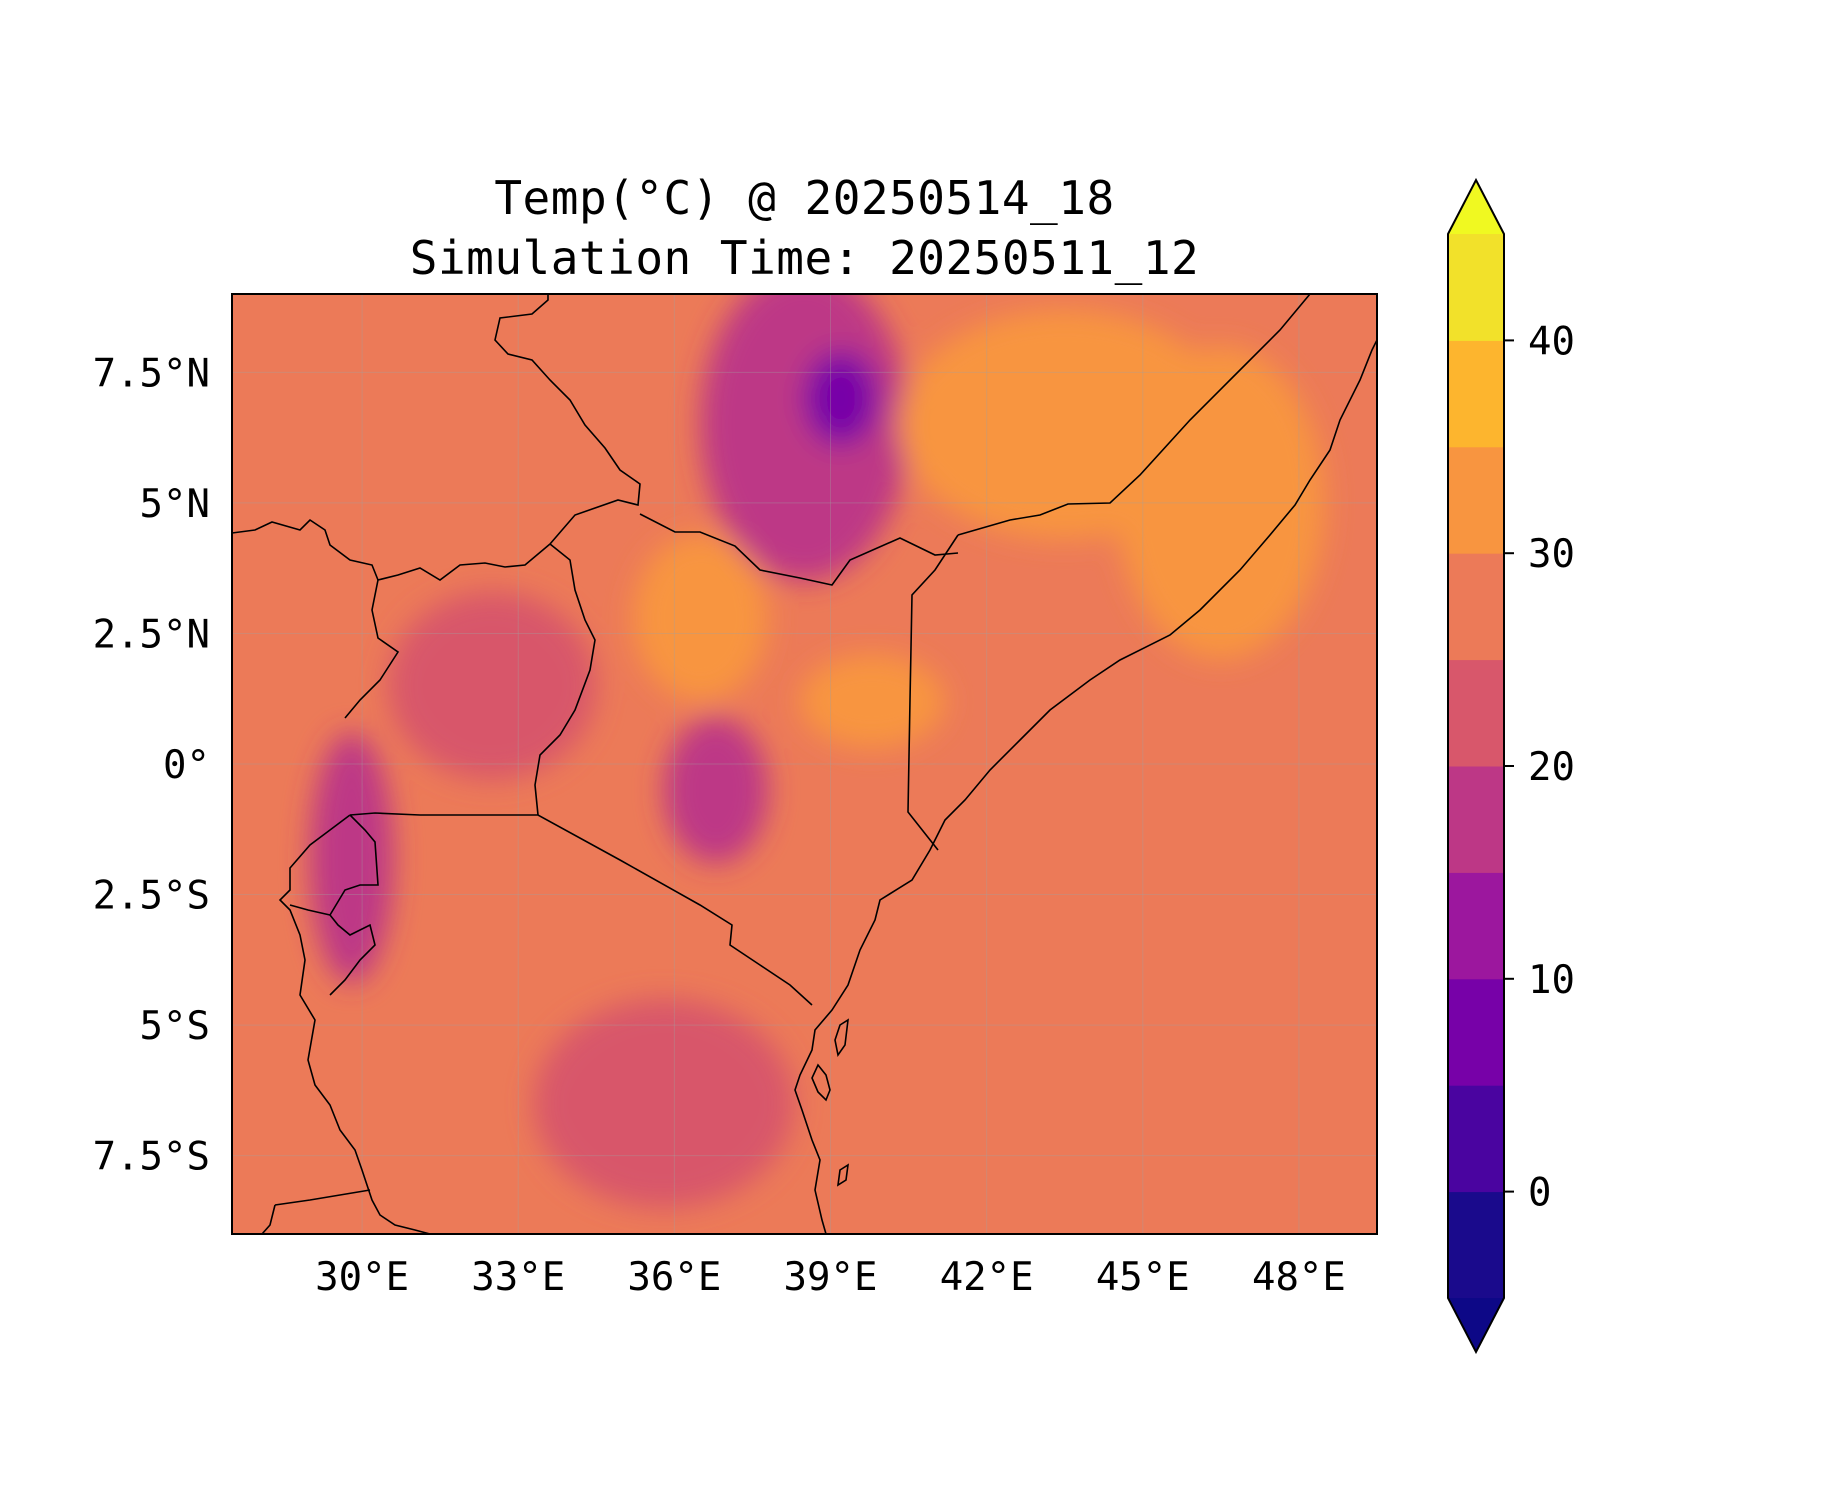  What do you see at coordinates (362, 1277) in the screenshot?
I see `x-tick-label: 30°E` at bounding box center [362, 1277].